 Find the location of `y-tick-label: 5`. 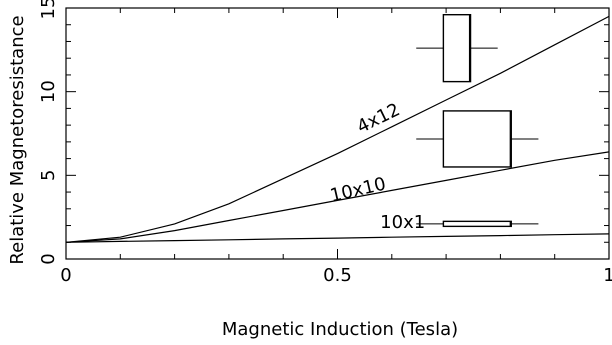

y-tick-label: 5 is located at coordinates (48, 175).